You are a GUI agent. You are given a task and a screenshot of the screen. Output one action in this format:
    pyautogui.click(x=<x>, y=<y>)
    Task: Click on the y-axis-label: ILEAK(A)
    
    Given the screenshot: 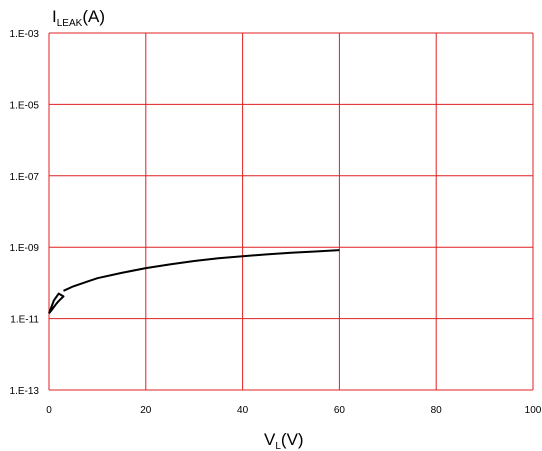 What is the action you would take?
    pyautogui.click(x=78, y=18)
    